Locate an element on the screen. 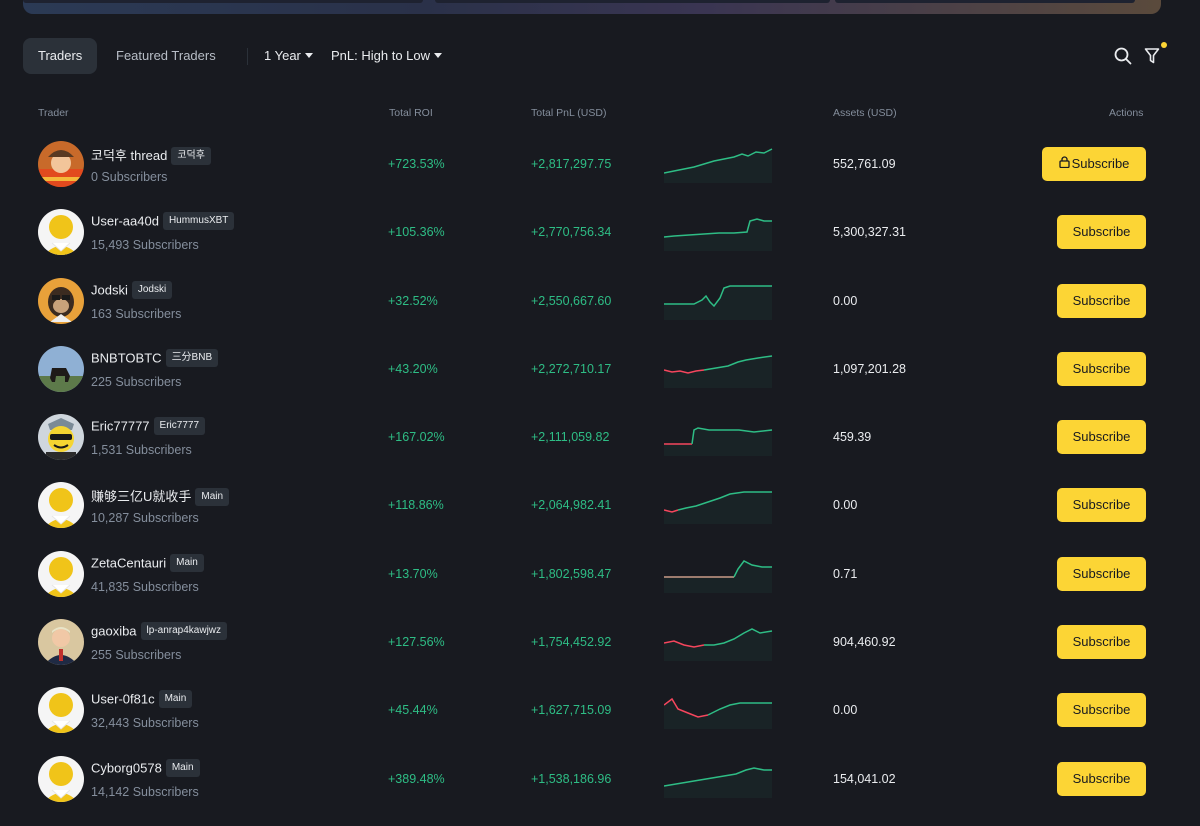 This screenshot has width=1200, height=826. period-dropdown: 1 Year is located at coordinates (288, 56).